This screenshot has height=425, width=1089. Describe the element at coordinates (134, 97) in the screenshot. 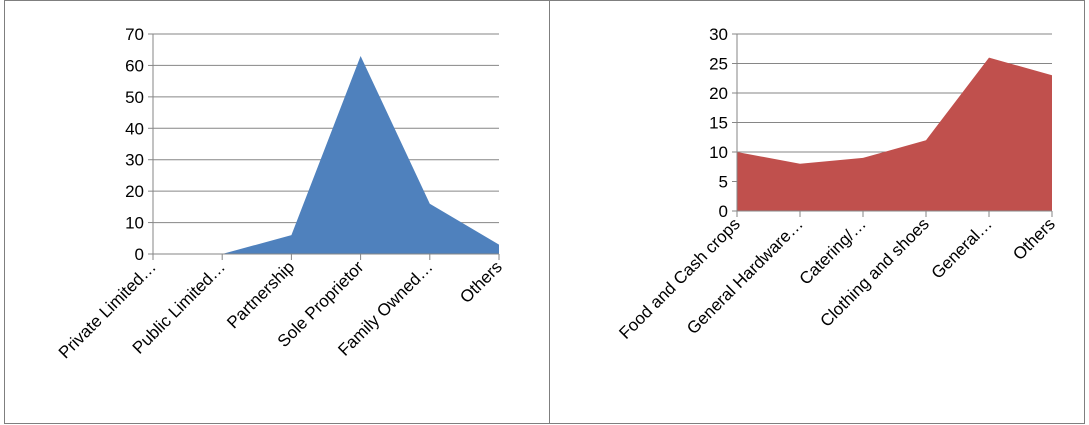

I see `y-tick-label: 50` at that location.